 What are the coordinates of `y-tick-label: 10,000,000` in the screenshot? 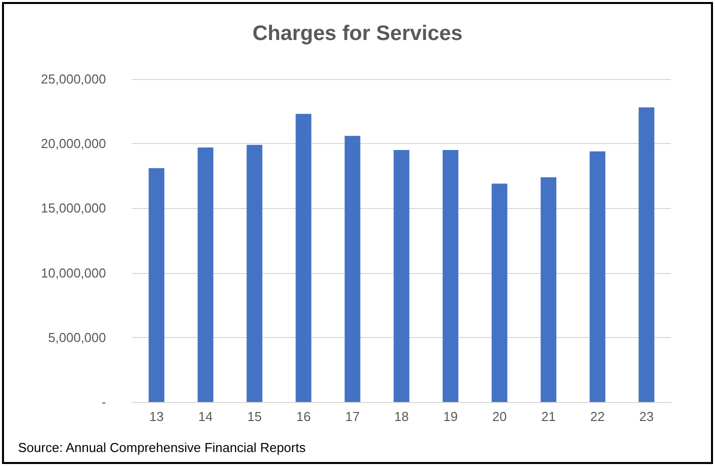 It's located at (73, 272).